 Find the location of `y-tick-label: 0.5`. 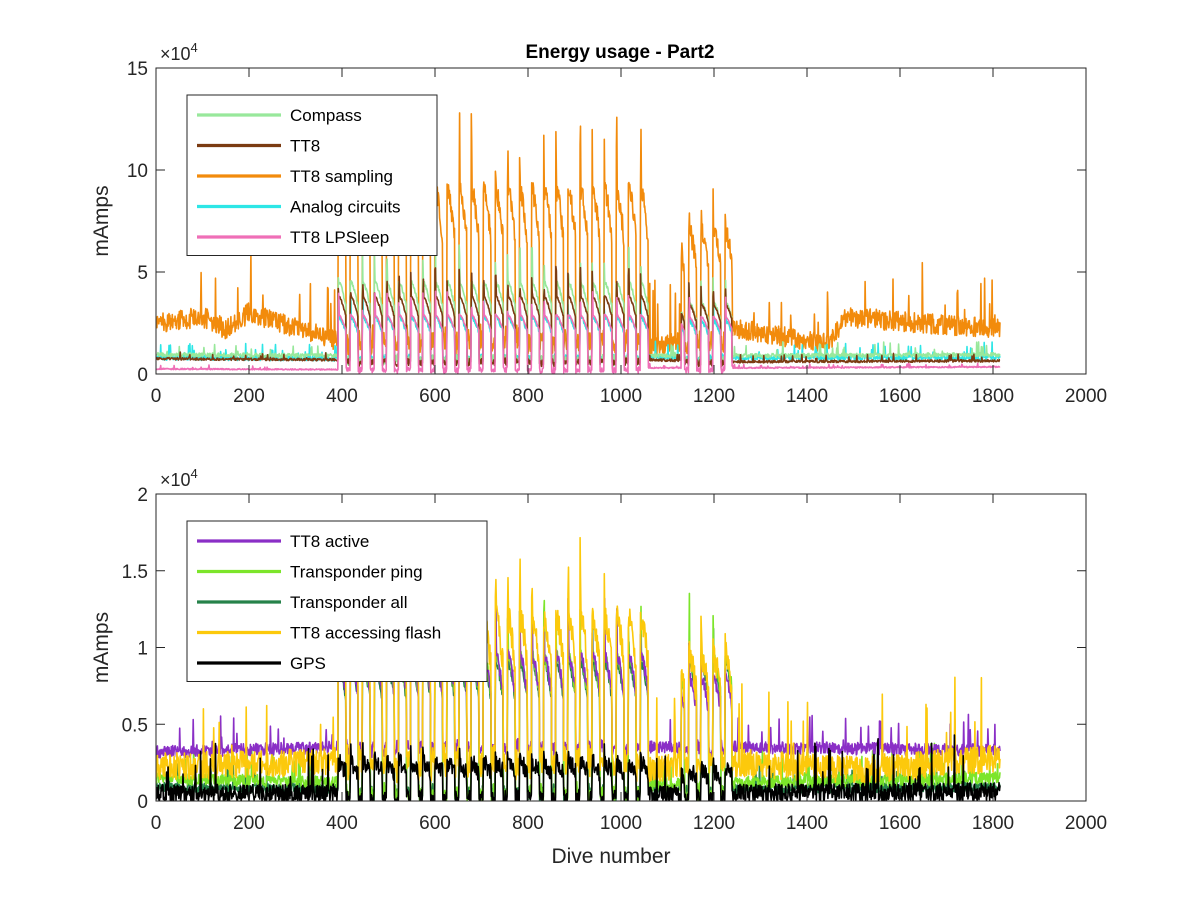

y-tick-label: 0.5 is located at coordinates (135, 725).